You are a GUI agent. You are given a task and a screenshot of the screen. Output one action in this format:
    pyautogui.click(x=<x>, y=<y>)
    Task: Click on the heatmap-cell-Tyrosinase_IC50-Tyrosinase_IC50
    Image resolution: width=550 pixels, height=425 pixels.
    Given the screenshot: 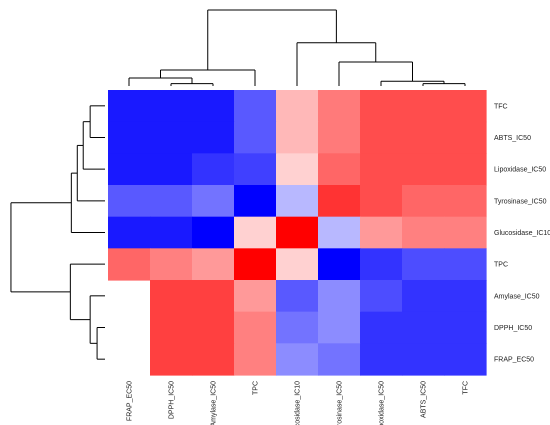 What is the action you would take?
    pyautogui.click(x=339, y=201)
    